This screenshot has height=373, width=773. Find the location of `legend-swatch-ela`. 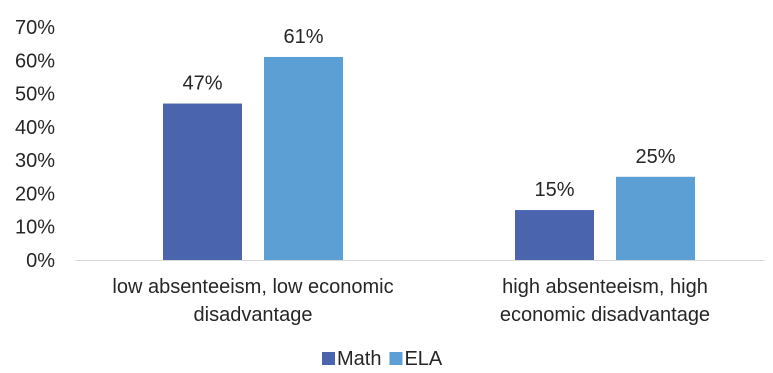

legend-swatch-ela is located at coordinates (396, 358).